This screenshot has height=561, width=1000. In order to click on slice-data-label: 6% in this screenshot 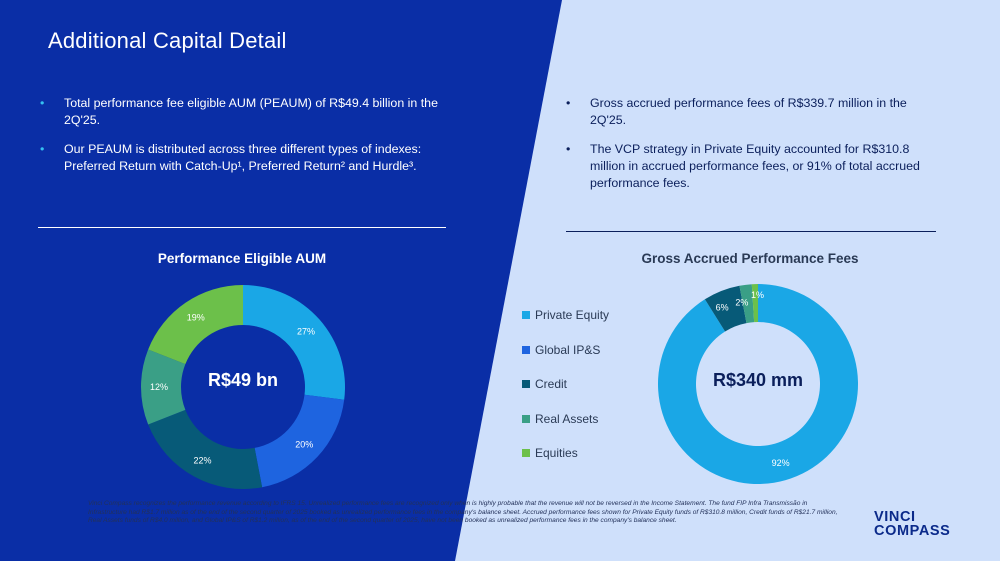, I will do `click(722, 308)`.